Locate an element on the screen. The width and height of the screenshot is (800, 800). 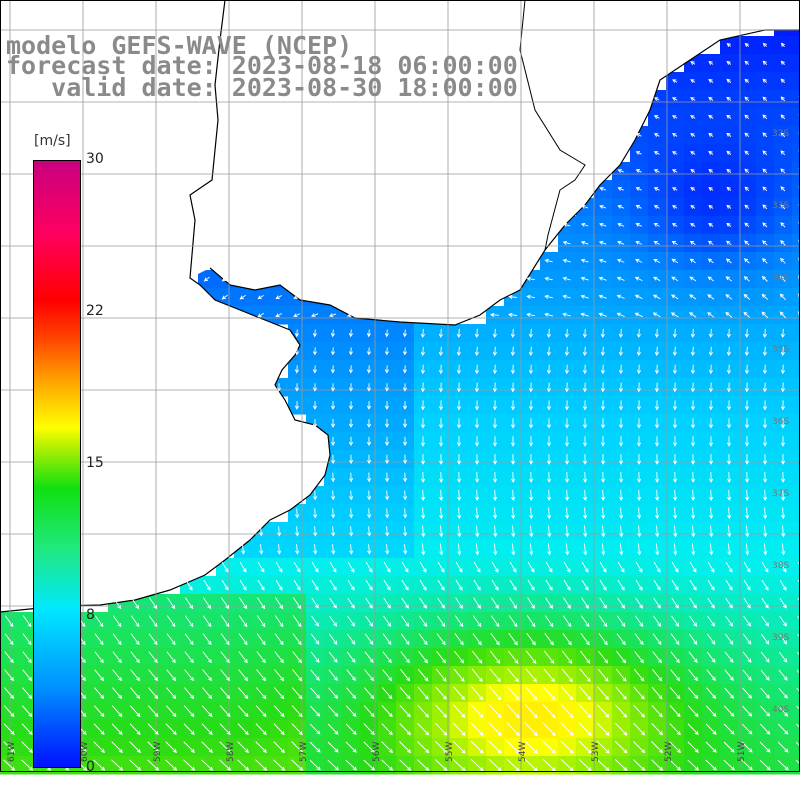
field-cell is located at coordinates (796, 441).